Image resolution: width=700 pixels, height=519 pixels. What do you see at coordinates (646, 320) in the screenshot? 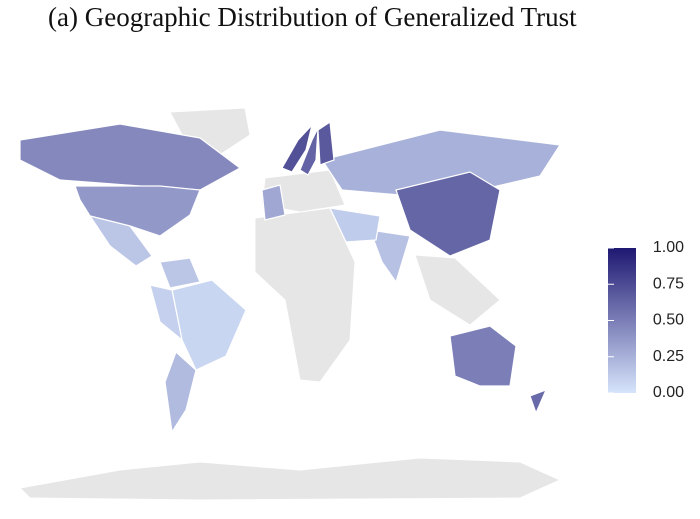
I see `legend: 0.00 0.25 0.50 0.75 1.00` at bounding box center [646, 320].